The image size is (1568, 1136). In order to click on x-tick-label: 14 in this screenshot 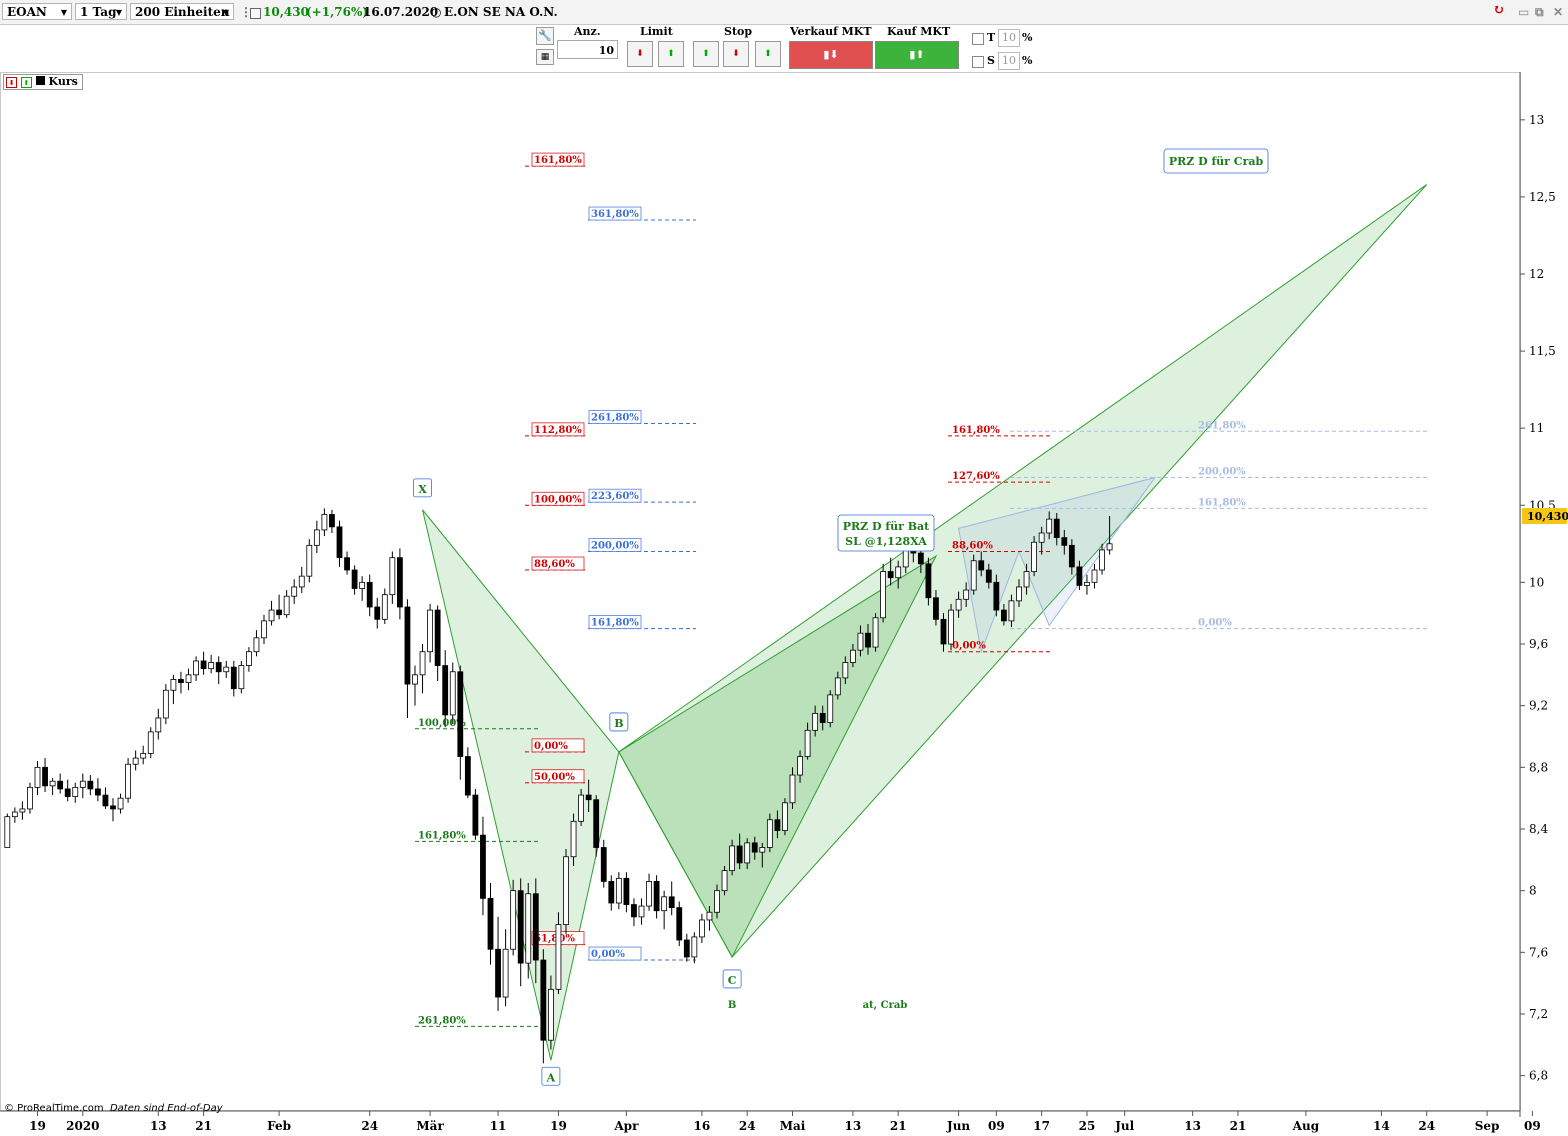, I will do `click(1381, 1126)`.